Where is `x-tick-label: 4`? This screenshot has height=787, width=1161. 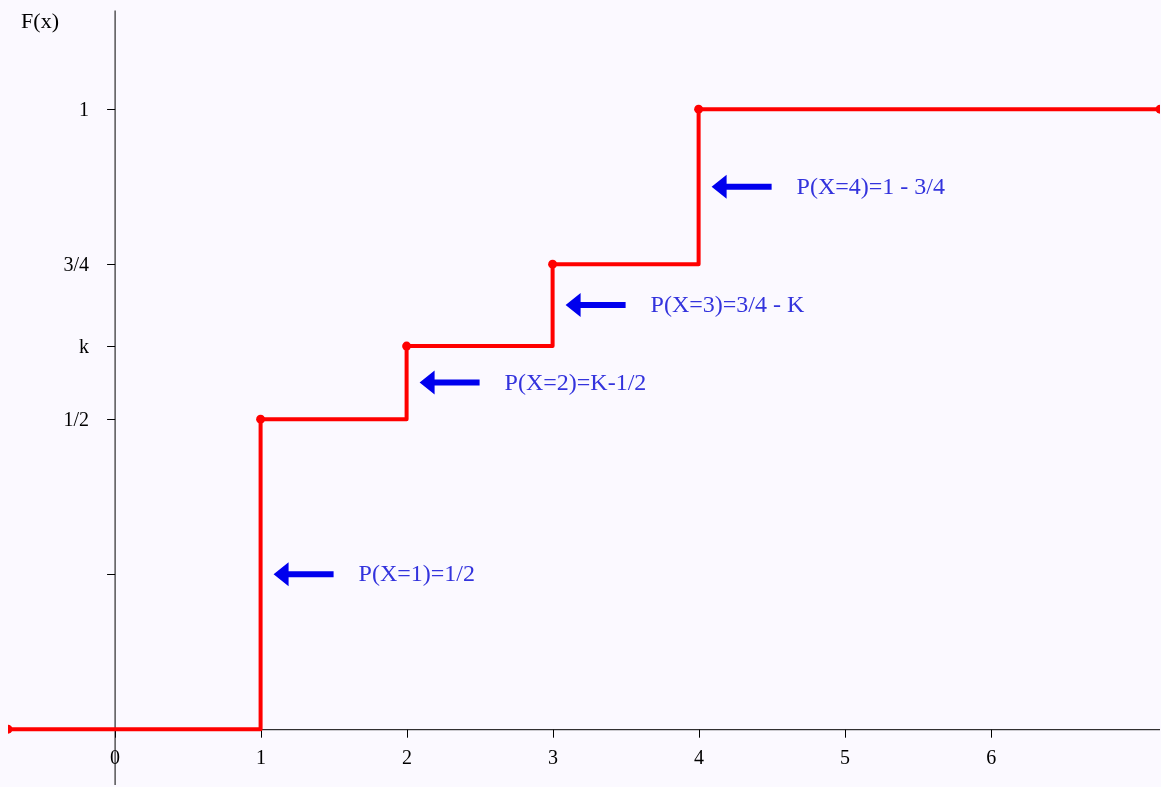 x-tick-label: 4 is located at coordinates (699, 756).